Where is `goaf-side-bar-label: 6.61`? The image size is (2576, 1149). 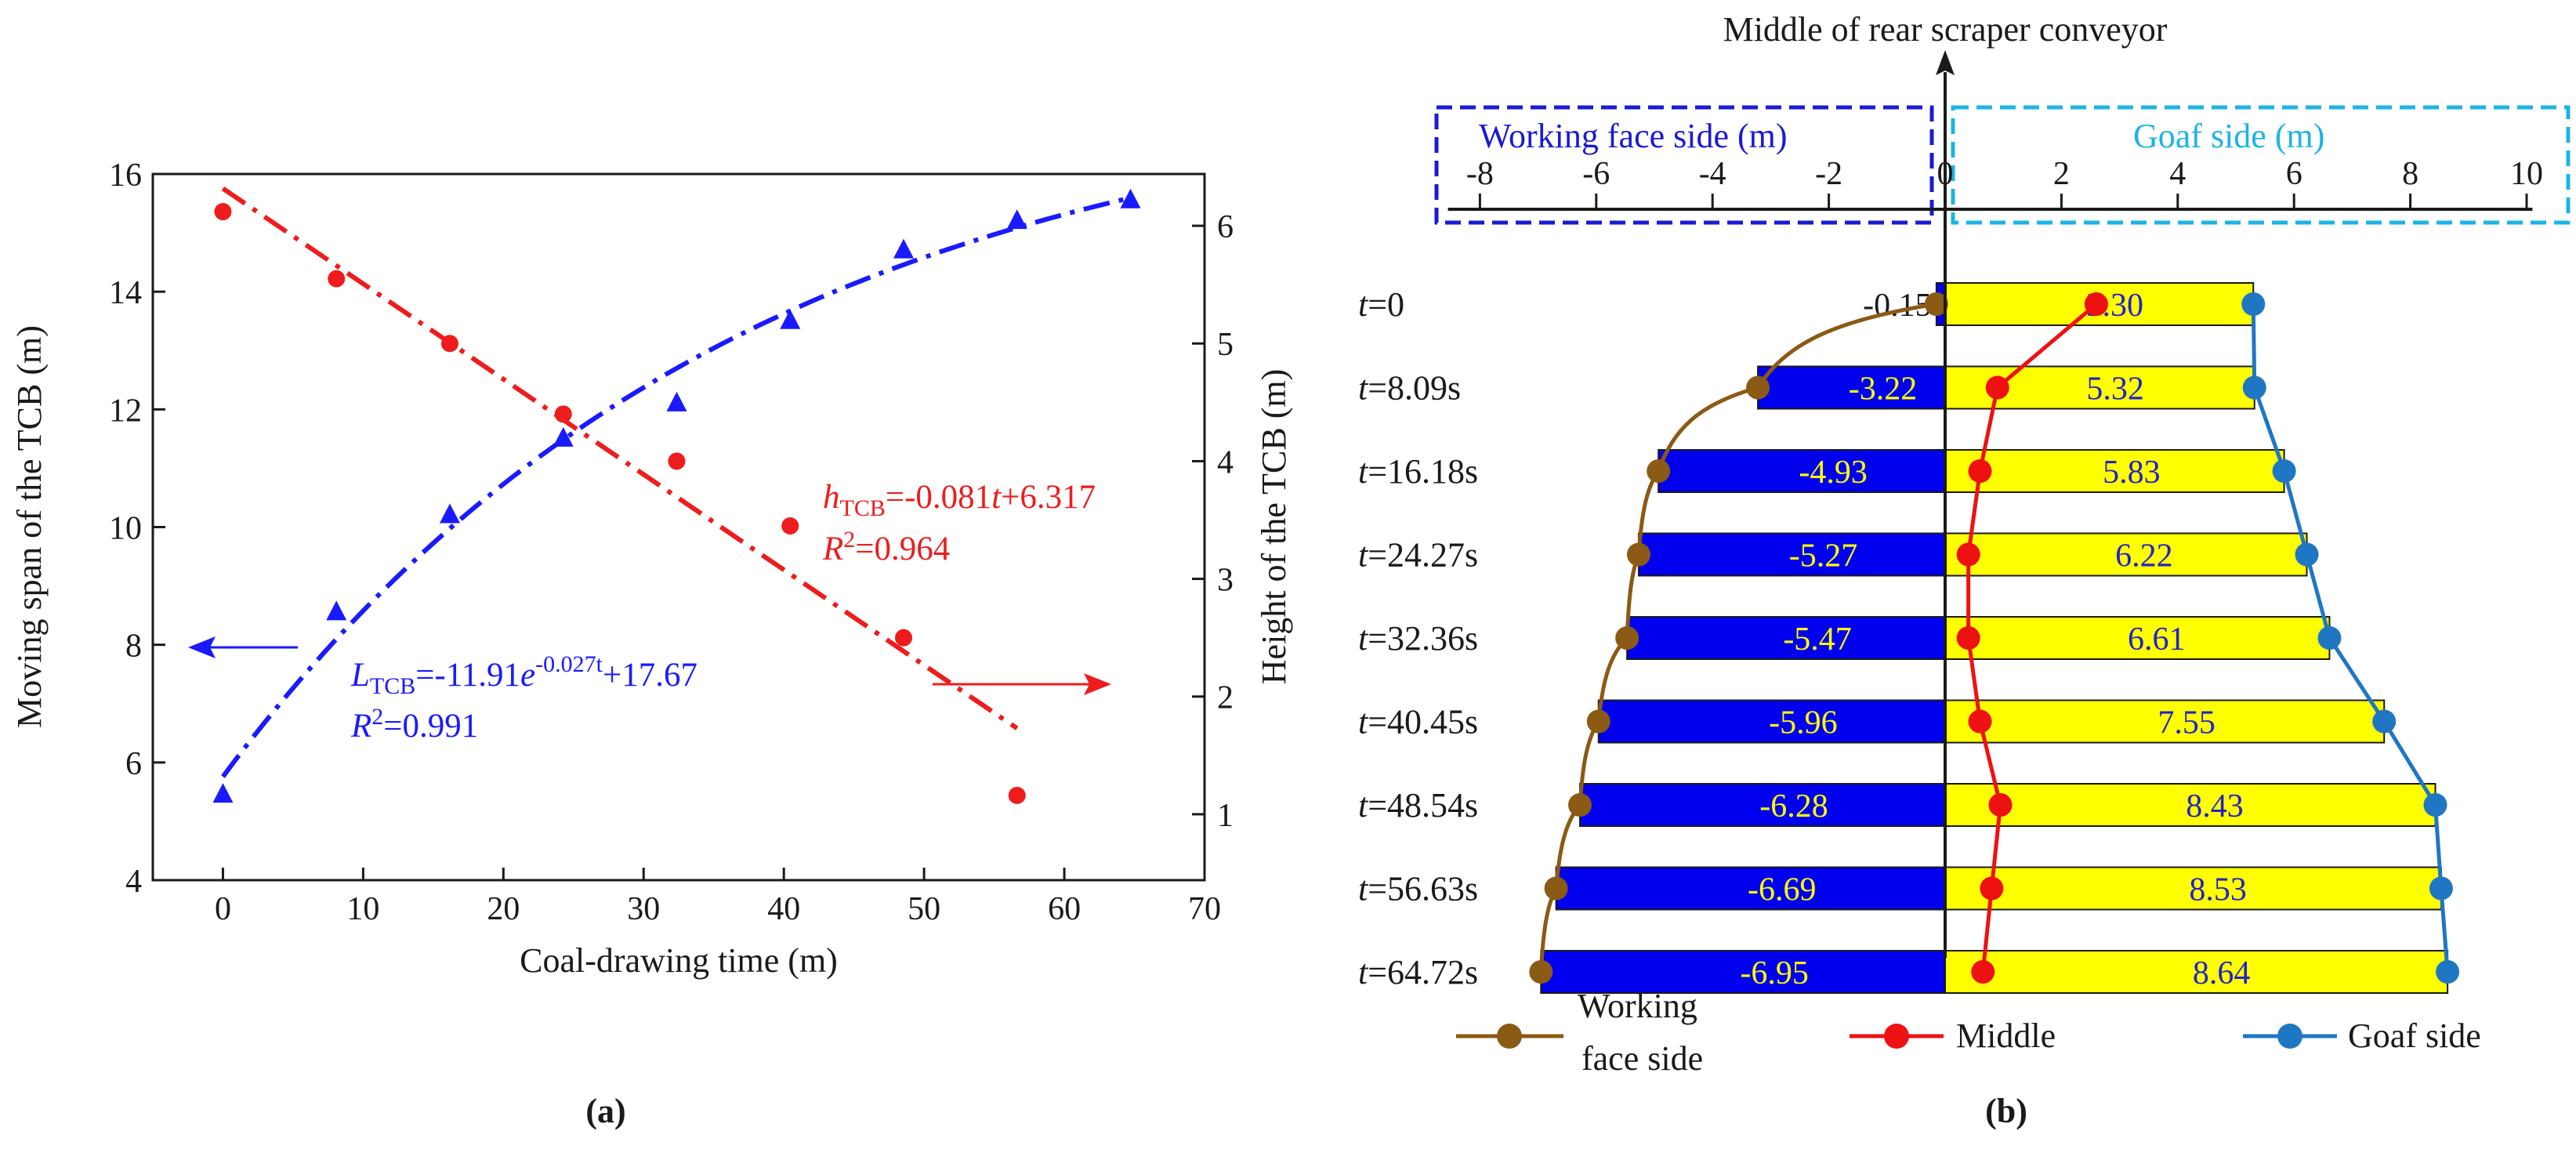 goaf-side-bar-label: 6.61 is located at coordinates (2157, 640).